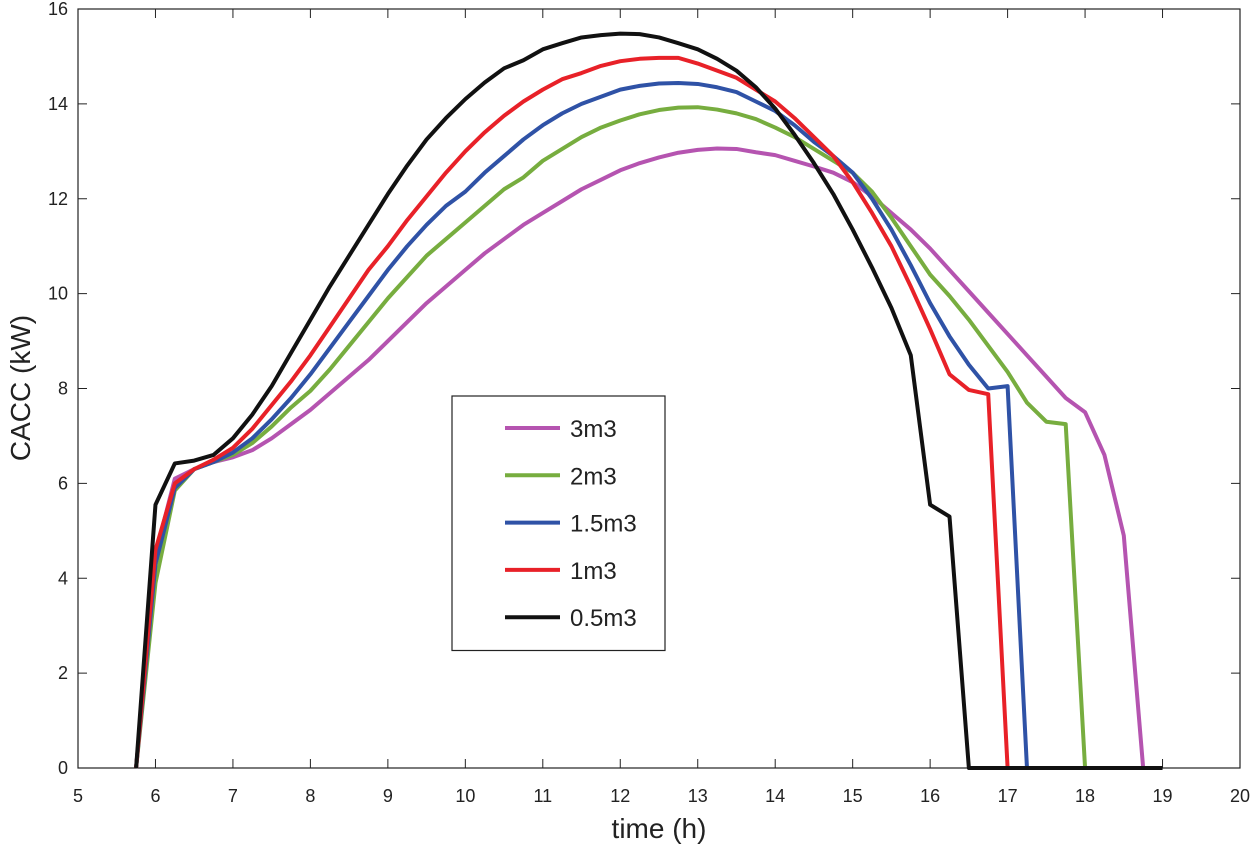  What do you see at coordinates (155, 796) in the screenshot?
I see `x-tick-label: 6` at bounding box center [155, 796].